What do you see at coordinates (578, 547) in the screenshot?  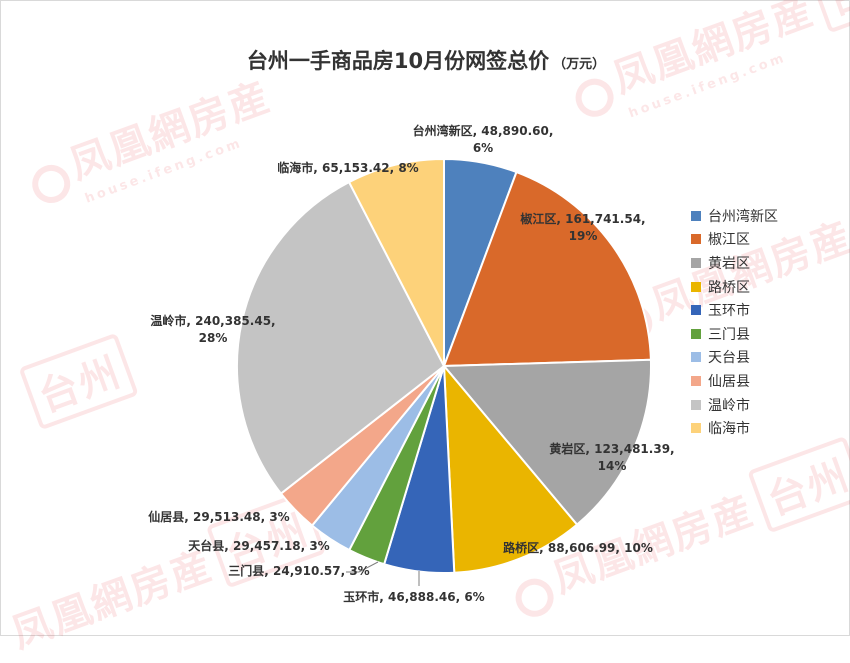 I see `data-label-3: 路桥区, 88,606.99, 10%` at bounding box center [578, 547].